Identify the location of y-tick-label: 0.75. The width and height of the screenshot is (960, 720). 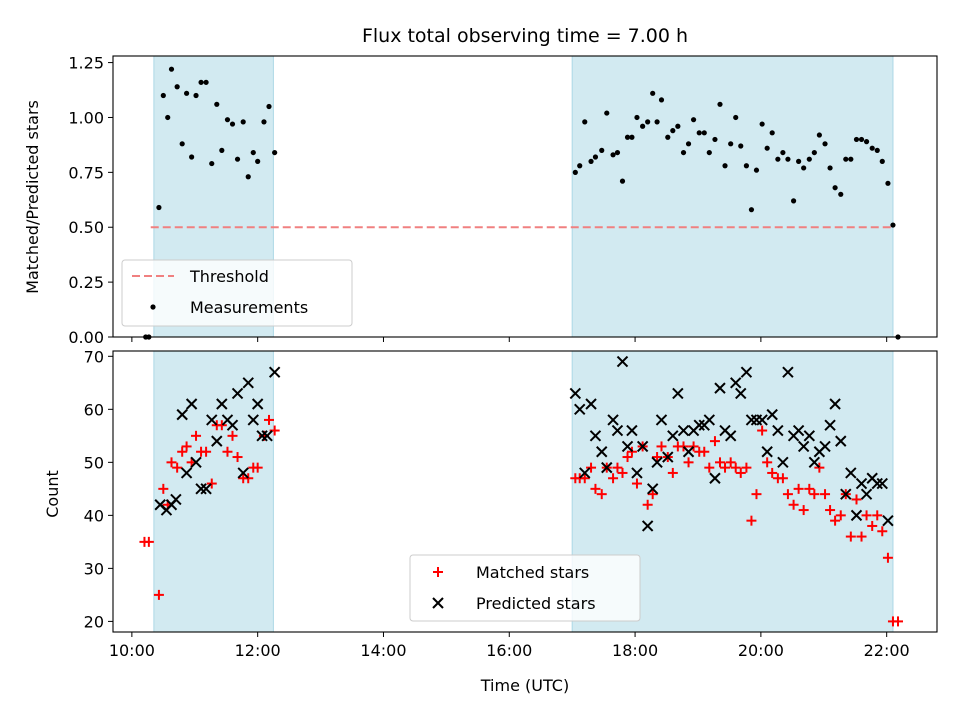
(86, 172).